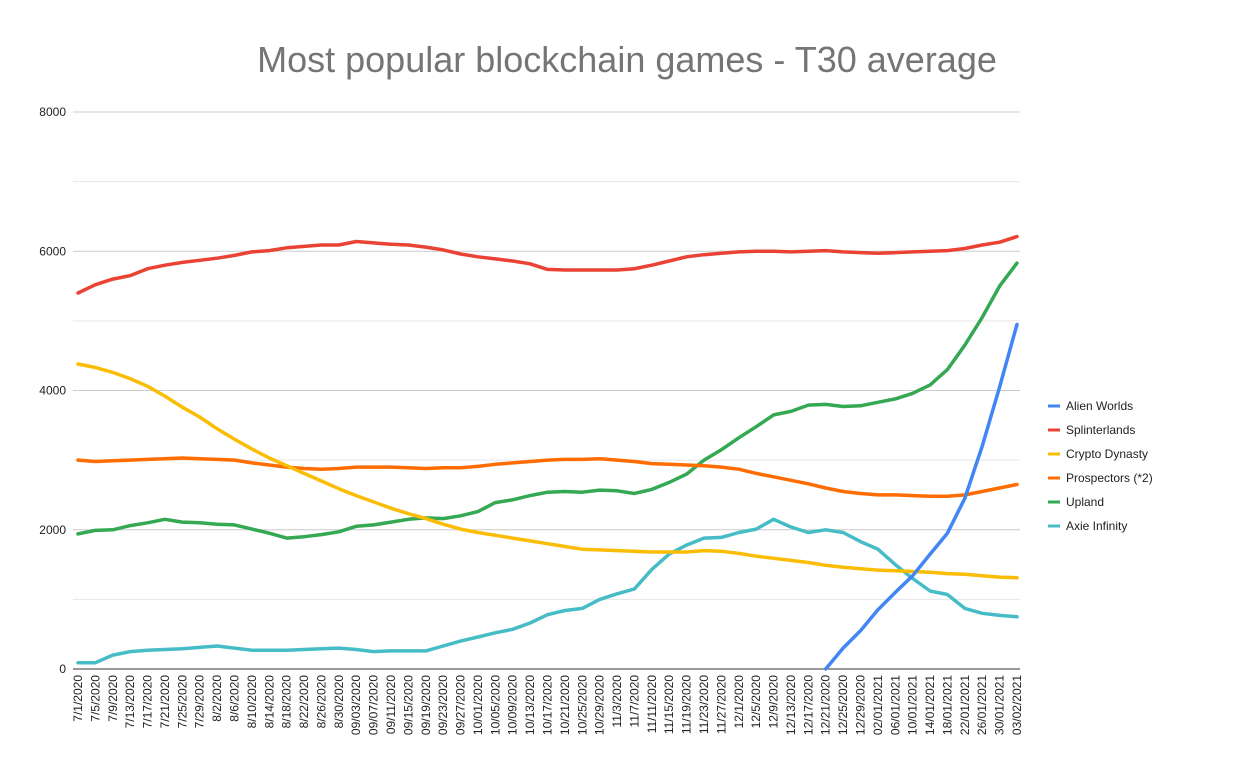 The image size is (1254, 776). I want to click on series-line-splinterlands, so click(547, 264).